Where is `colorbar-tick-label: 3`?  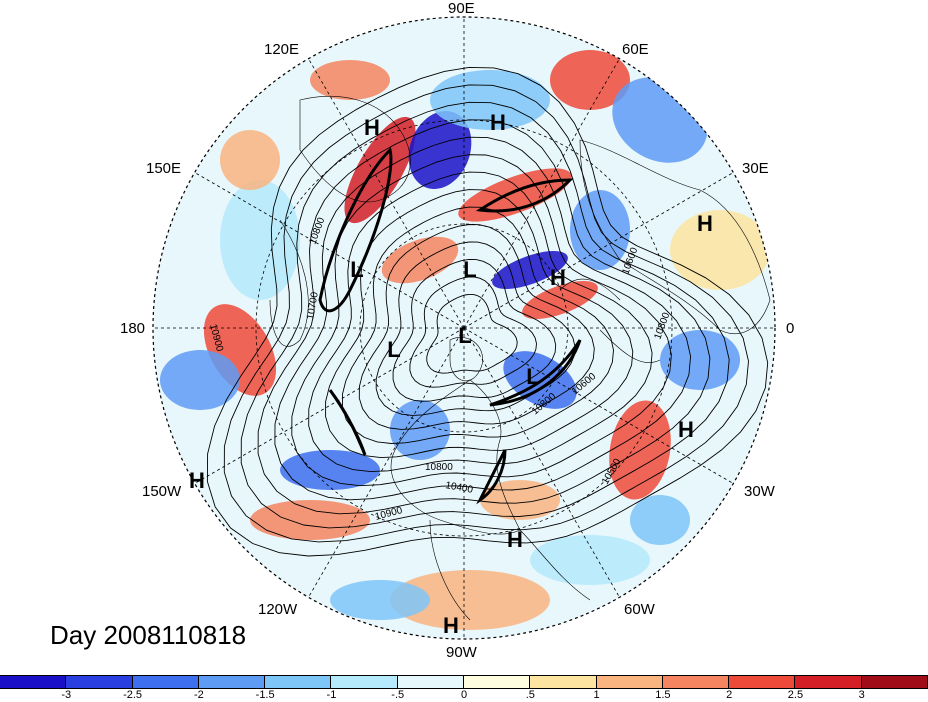 colorbar-tick-label: 3 is located at coordinates (861, 695).